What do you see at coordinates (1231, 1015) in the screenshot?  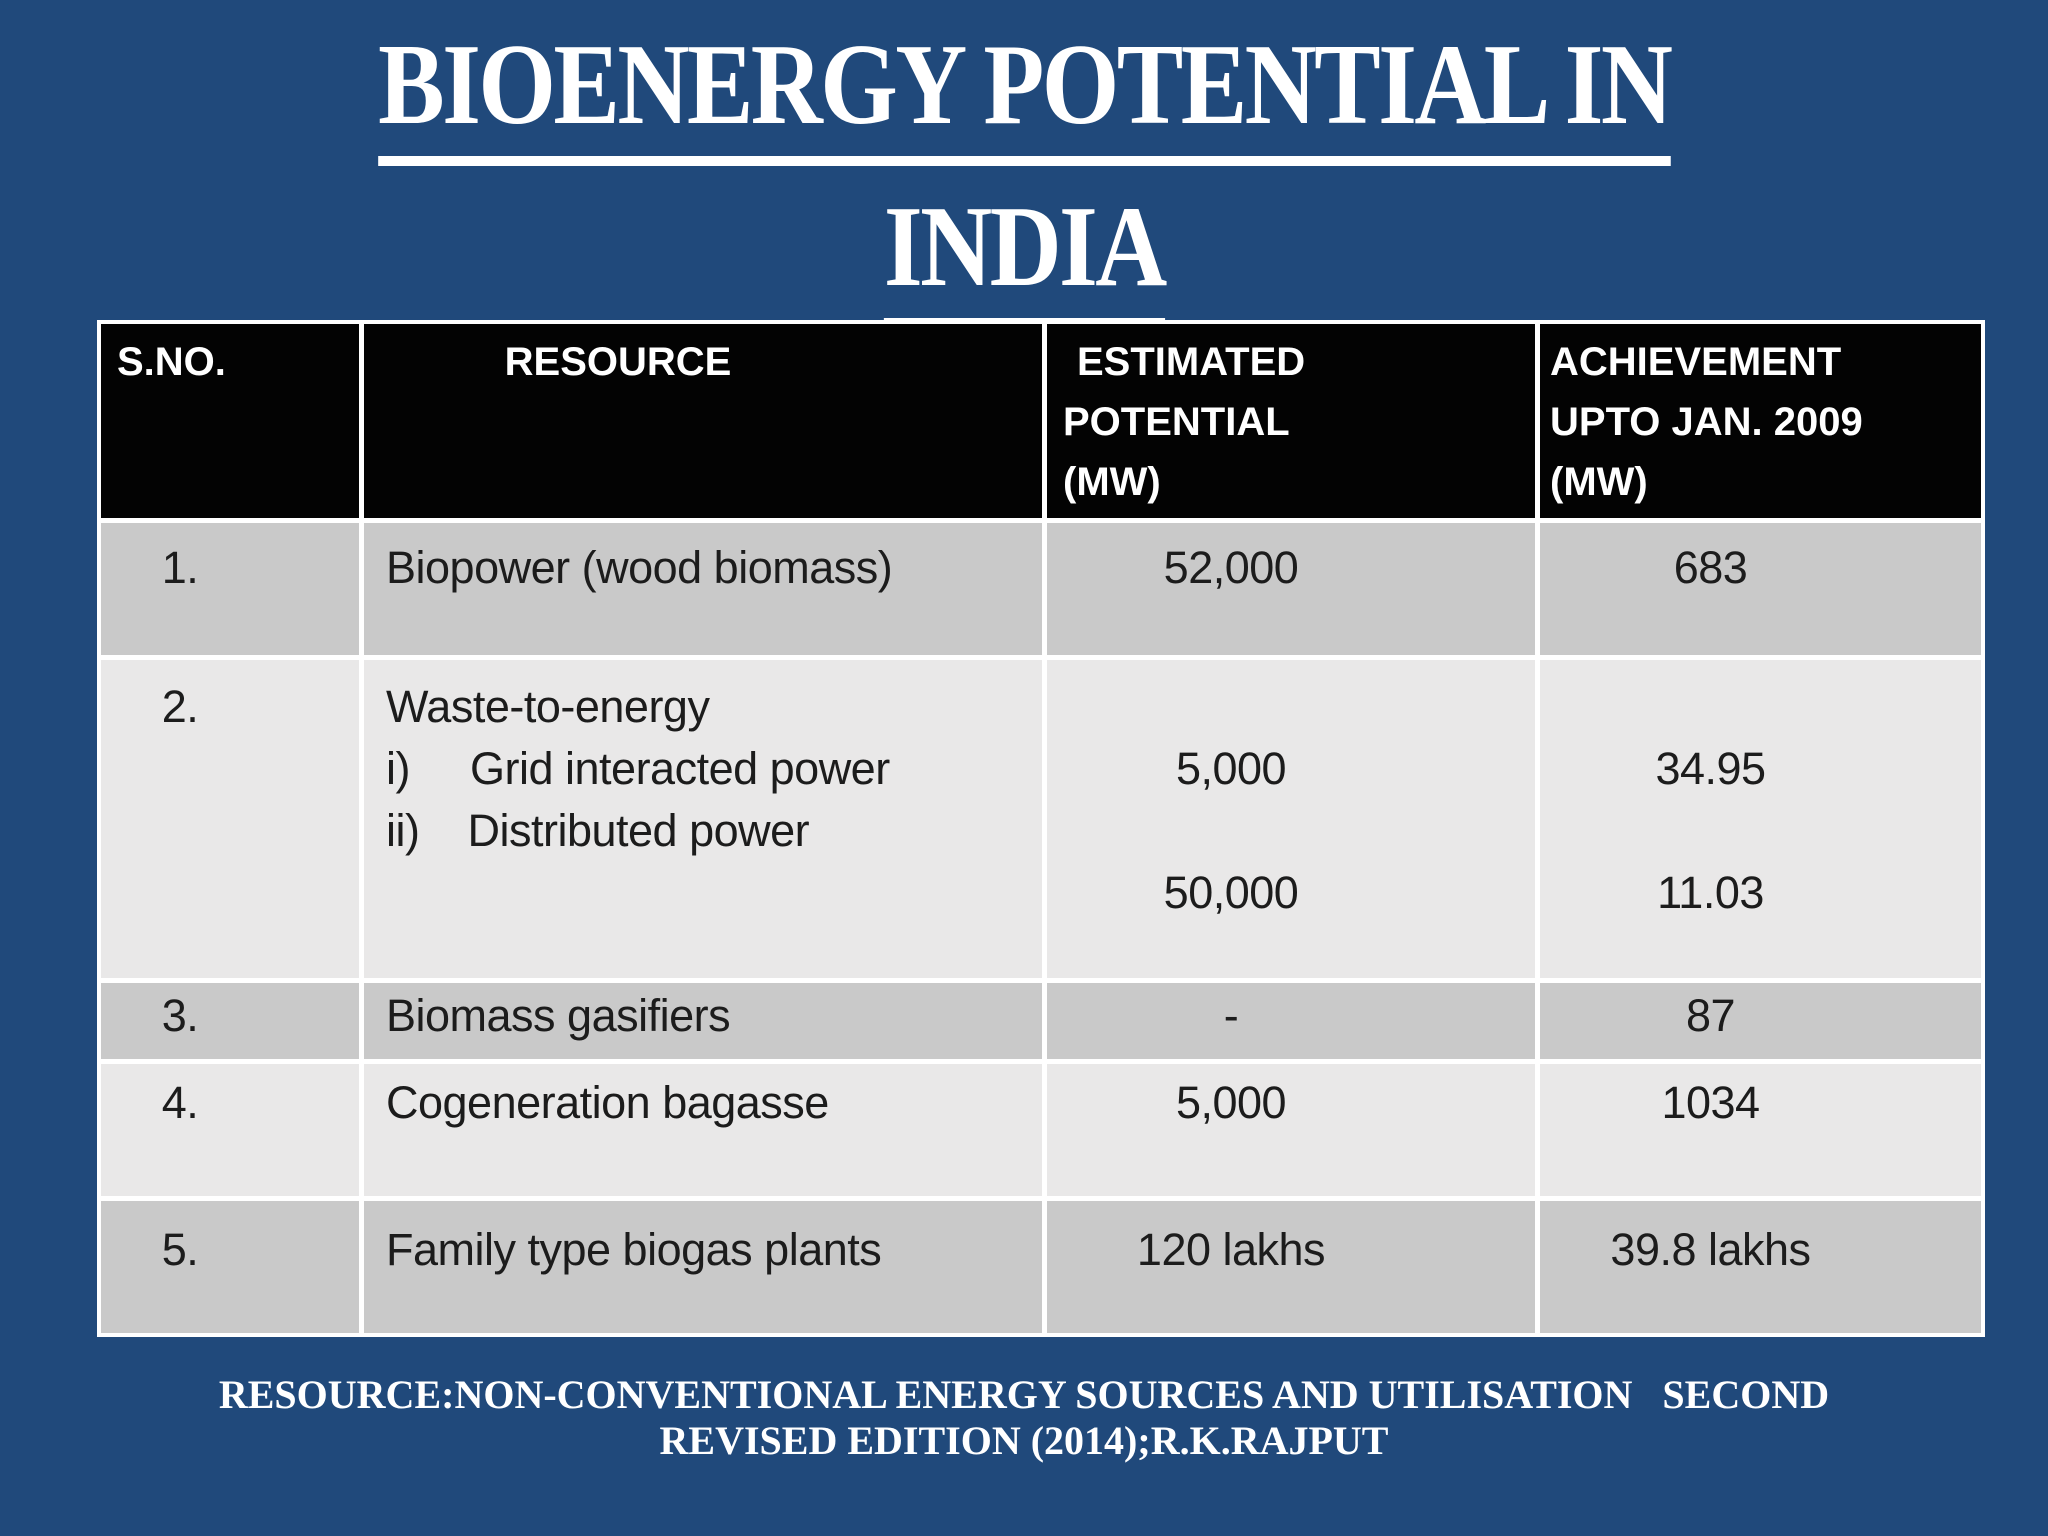 I see `cell-text: -` at bounding box center [1231, 1015].